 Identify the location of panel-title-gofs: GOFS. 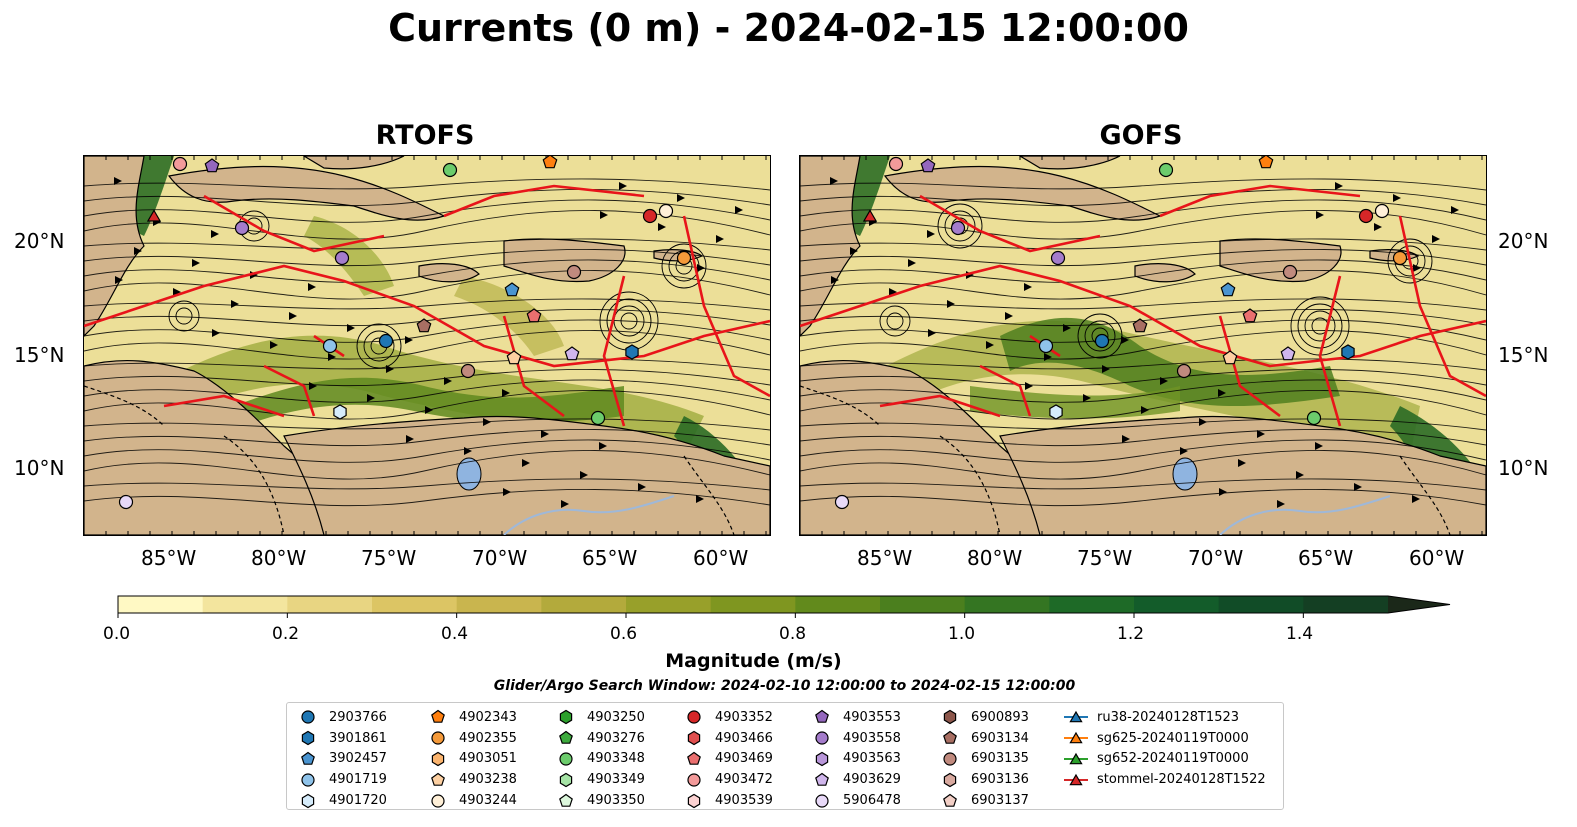
(1141, 135).